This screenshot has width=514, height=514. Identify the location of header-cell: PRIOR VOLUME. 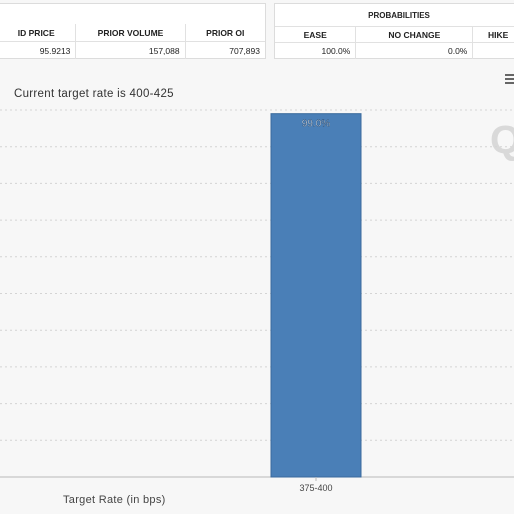
(131, 32).